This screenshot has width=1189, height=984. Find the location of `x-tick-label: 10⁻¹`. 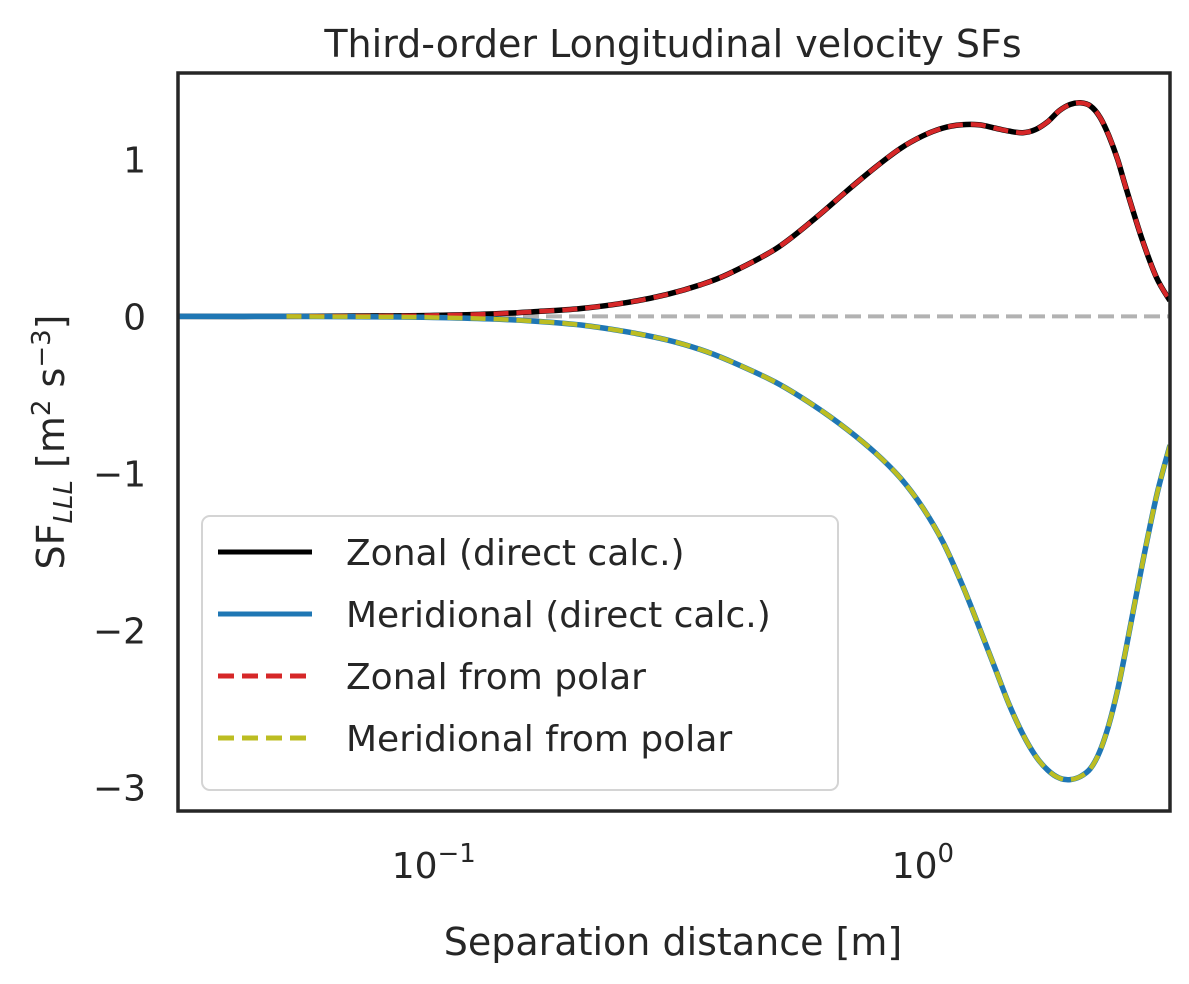

x-tick-label: 10⁻¹ is located at coordinates (434, 863).